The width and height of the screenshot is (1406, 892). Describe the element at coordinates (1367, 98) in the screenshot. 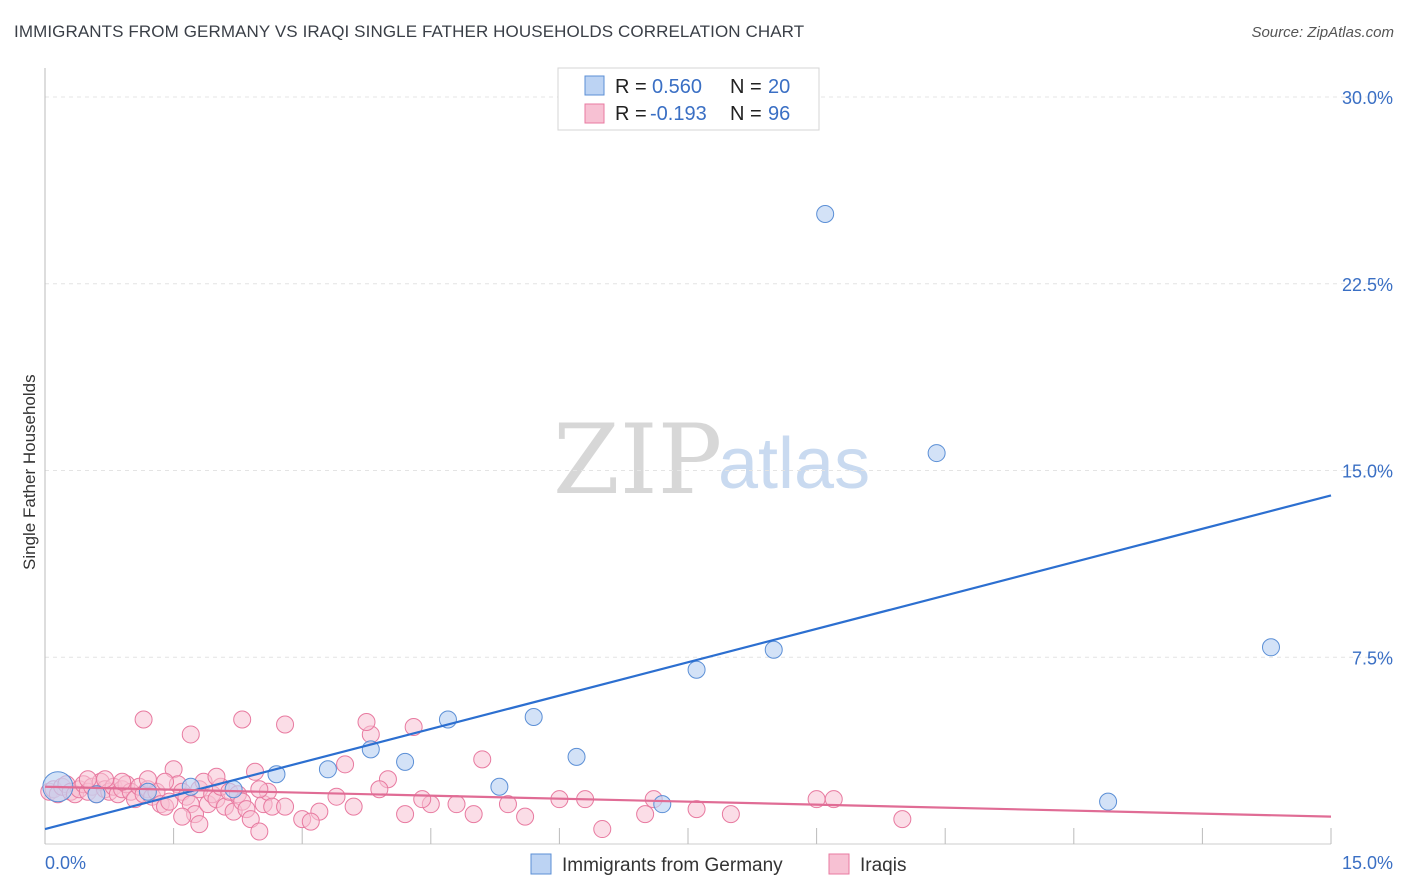

I see `y-tick-label: 30.0%` at that location.